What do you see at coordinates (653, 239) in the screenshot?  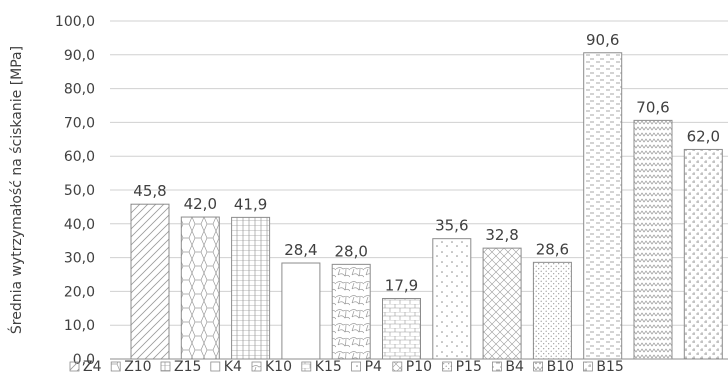 I see `bar-b10` at bounding box center [653, 239].